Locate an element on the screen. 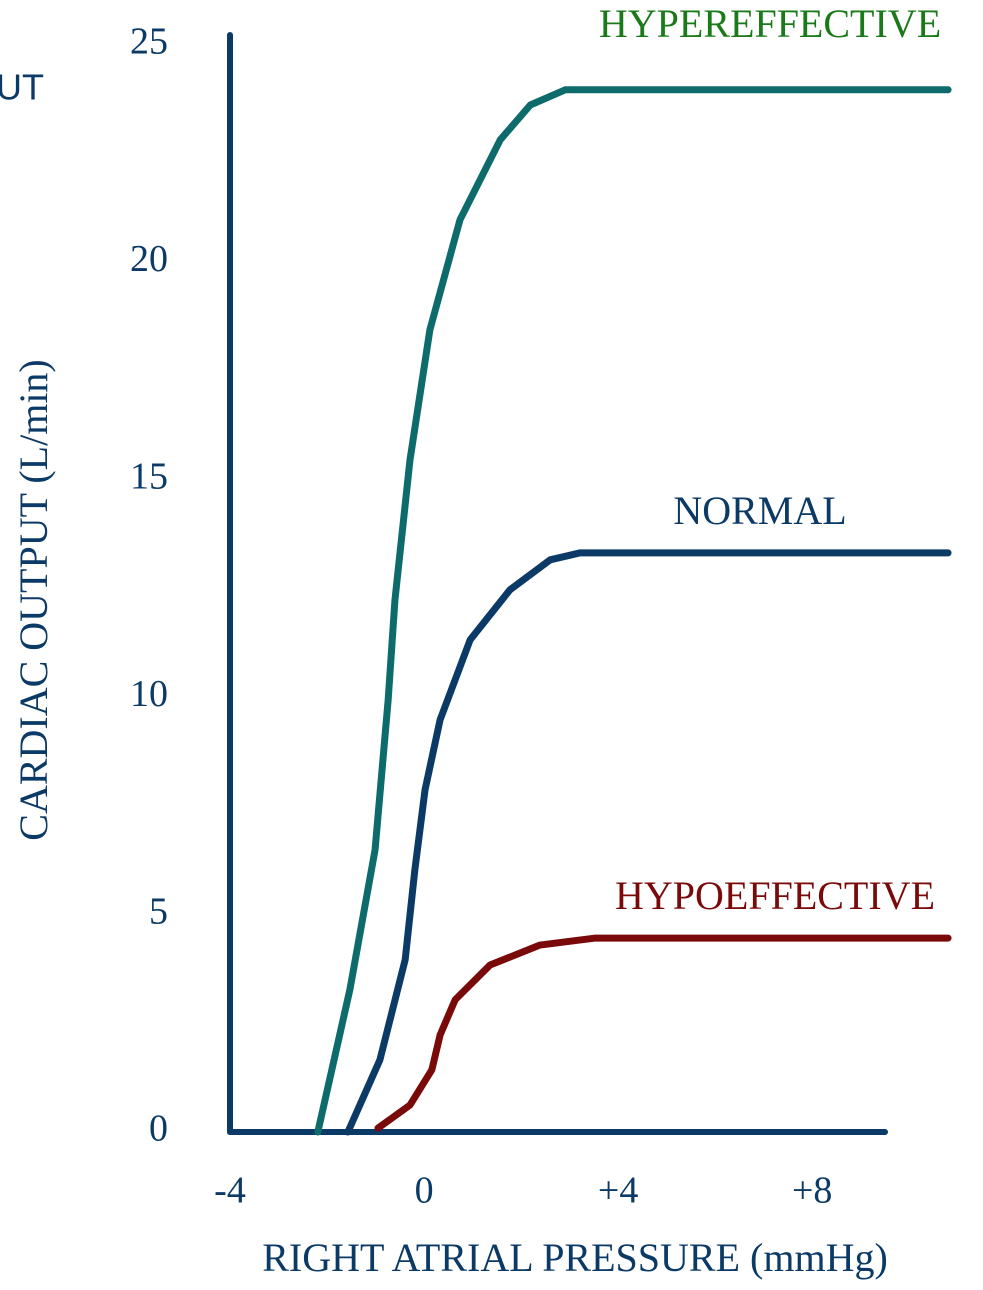 The height and width of the screenshot is (1290, 983). x-tick-label: 0 is located at coordinates (424, 1191).